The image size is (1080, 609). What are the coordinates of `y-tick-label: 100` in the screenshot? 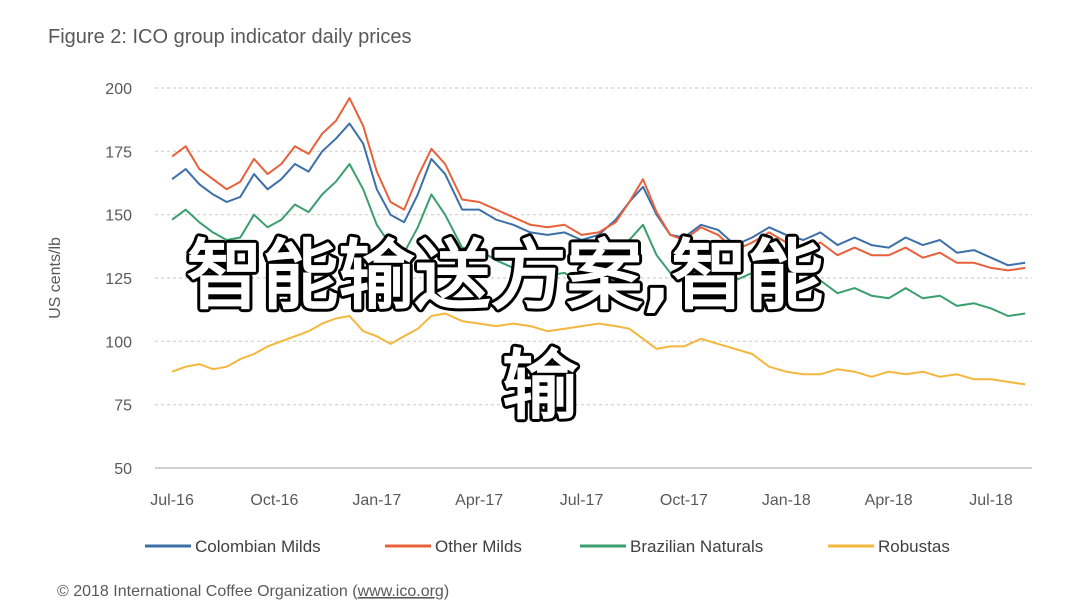 It's located at (118, 342).